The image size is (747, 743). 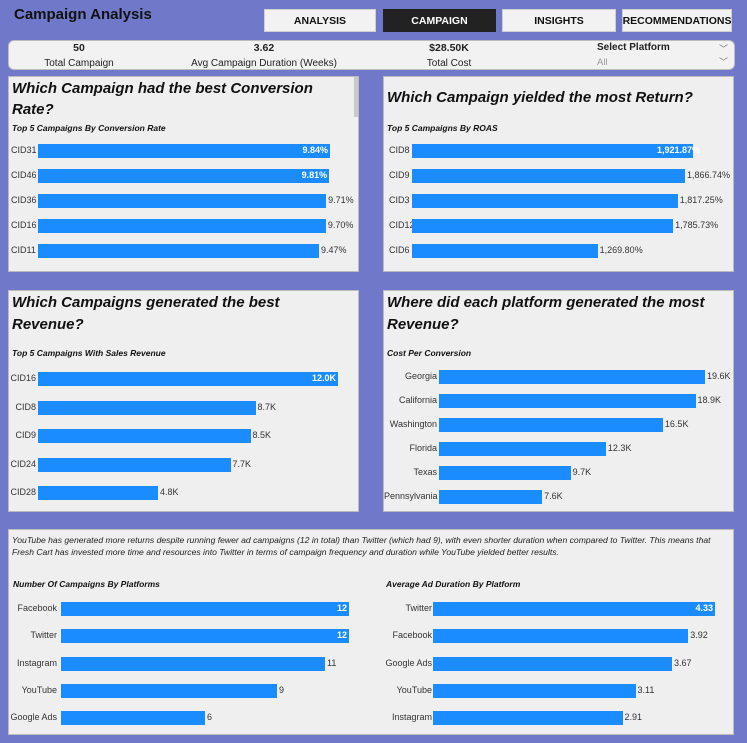 What do you see at coordinates (162, 88) in the screenshot?
I see `conversion-heading-line1: Which Campaign had the best Conversion` at bounding box center [162, 88].